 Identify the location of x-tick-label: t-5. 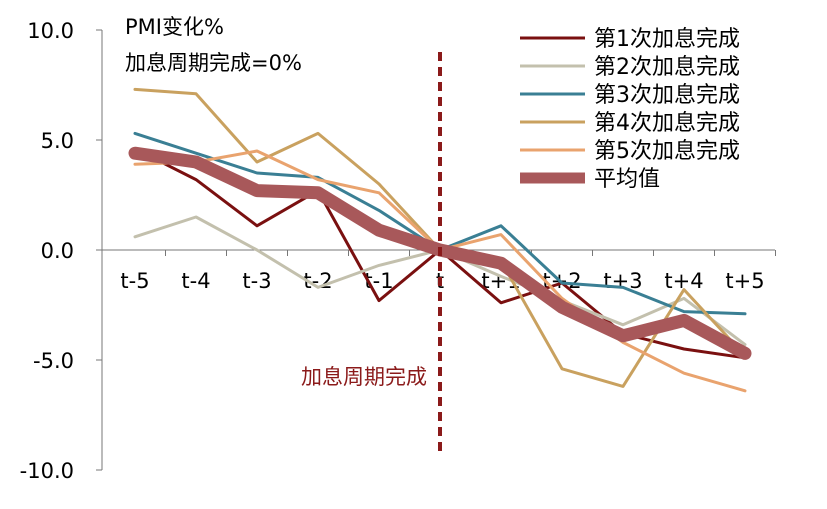
(134, 281).